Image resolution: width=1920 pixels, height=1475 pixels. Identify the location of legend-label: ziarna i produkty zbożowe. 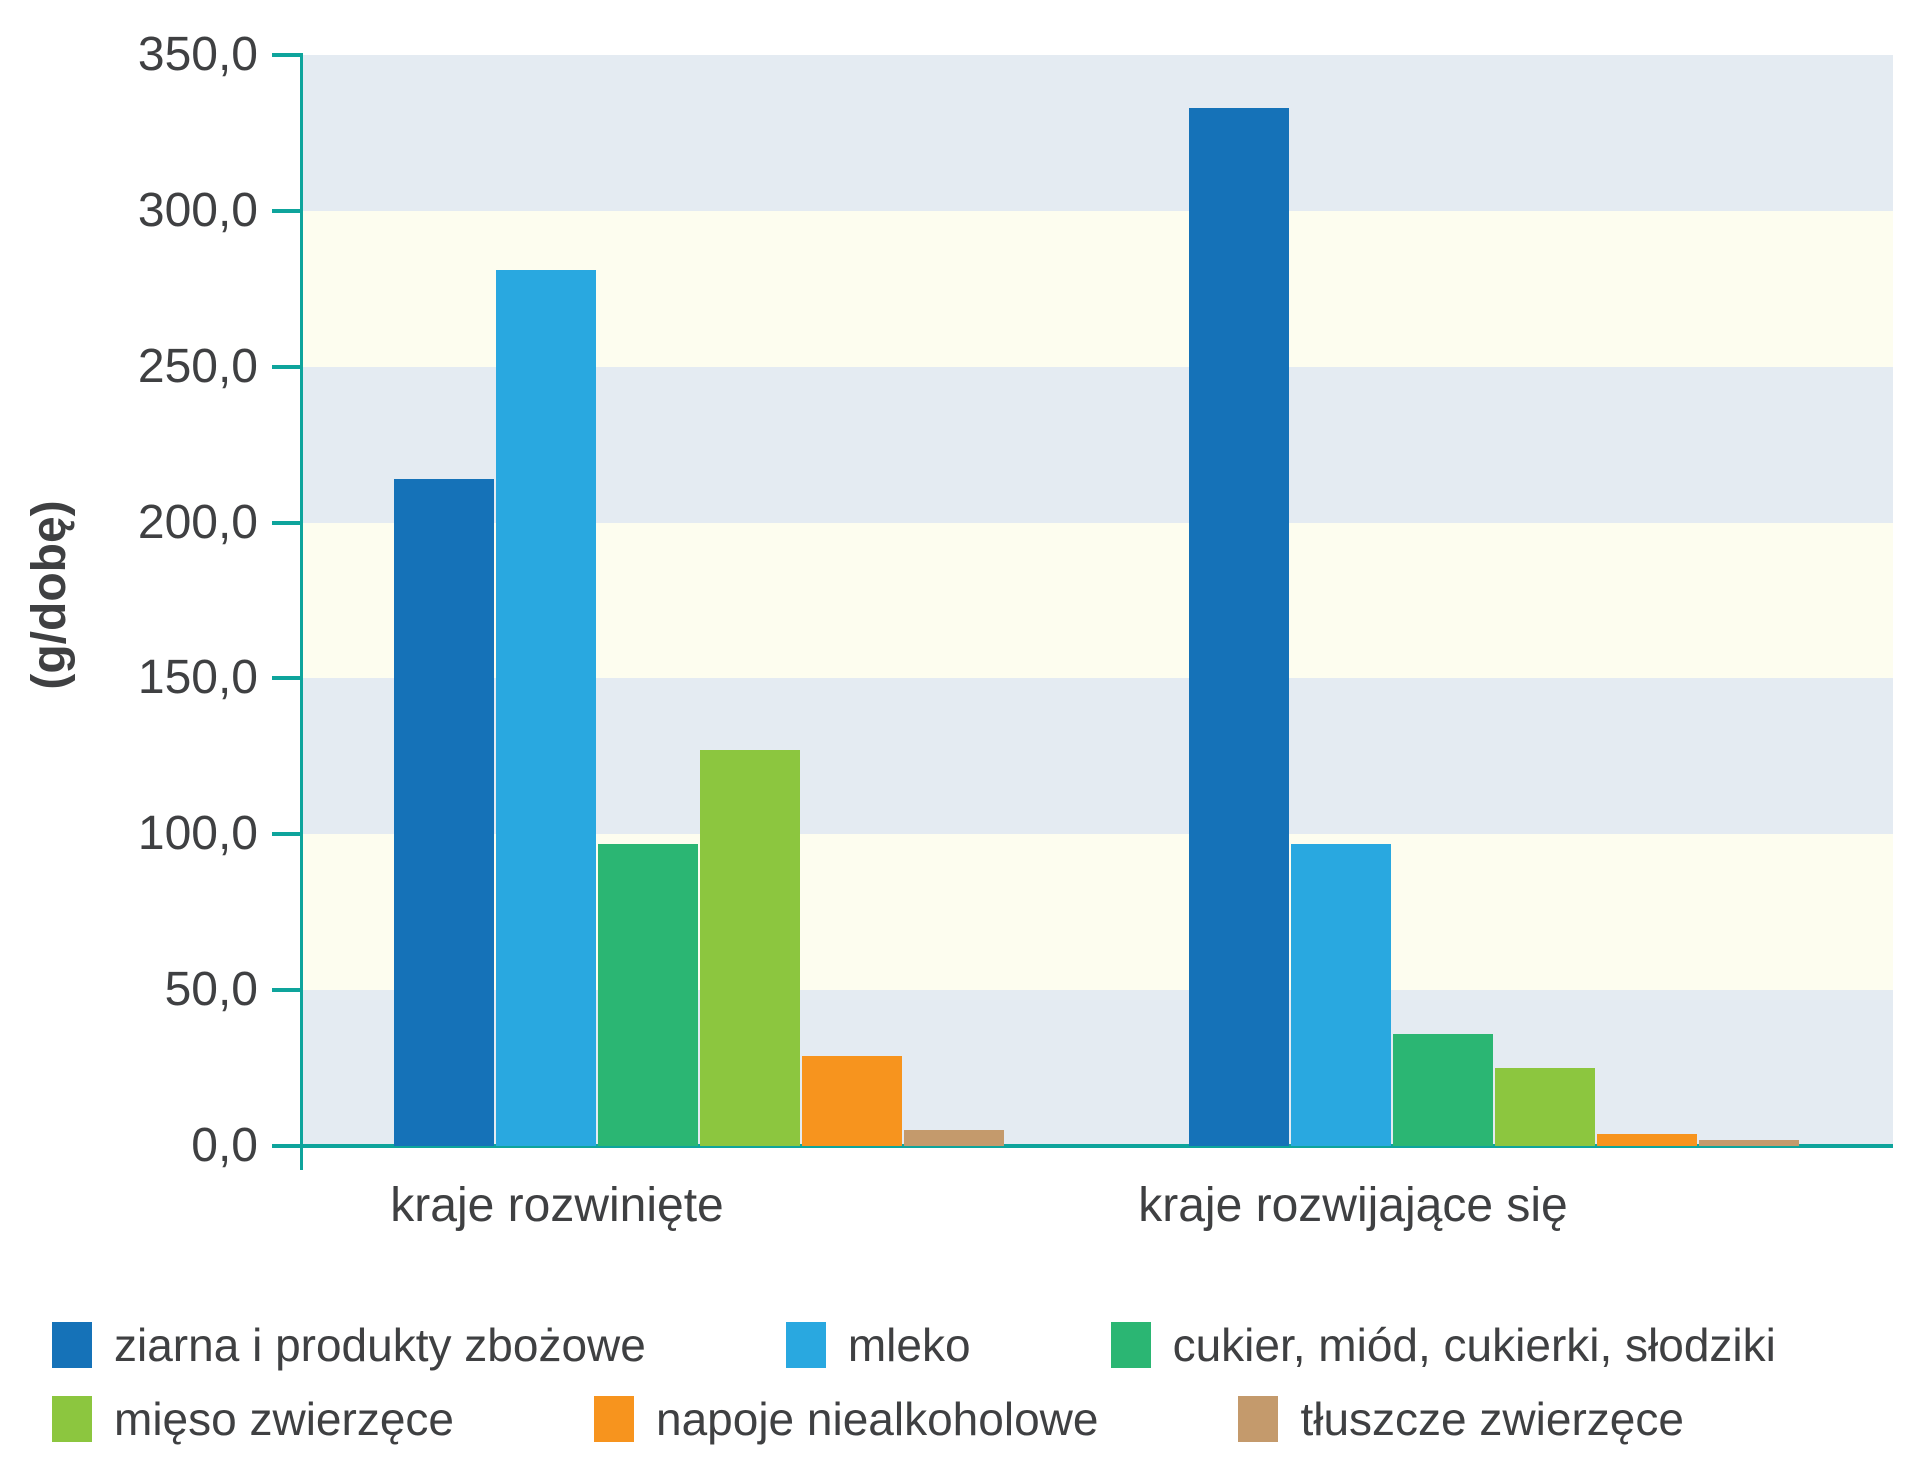
(380, 1345).